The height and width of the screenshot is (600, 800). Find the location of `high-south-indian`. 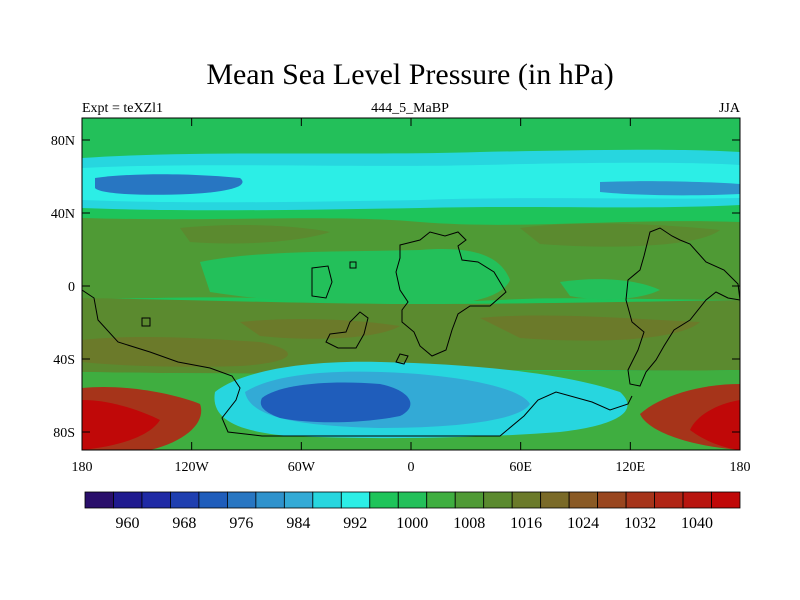

high-south-indian is located at coordinates (590, 328).